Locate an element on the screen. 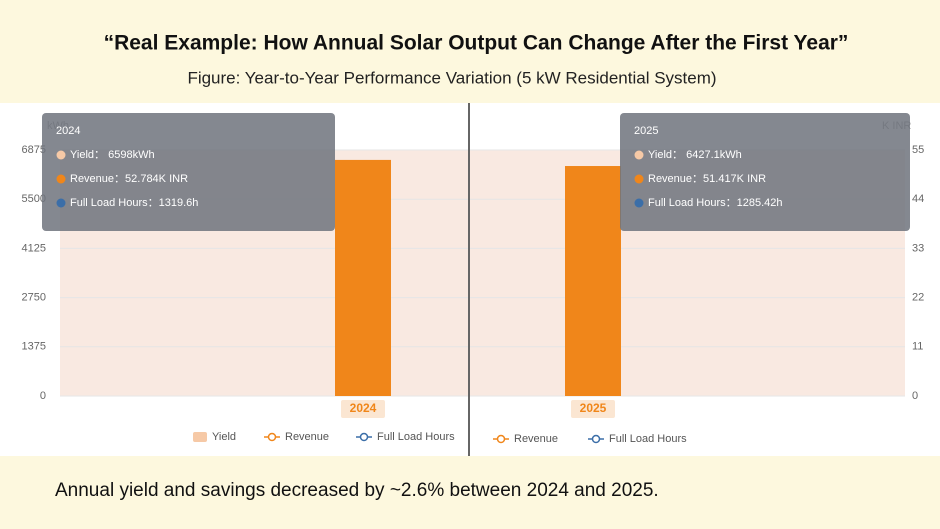 The image size is (940, 529). tooltip-row: Yield： 6598kWh is located at coordinates (112, 155).